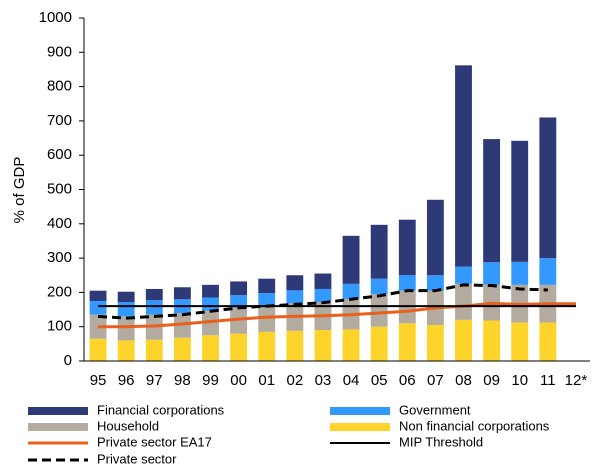  I want to click on x-tick-label: 07, so click(435, 380).